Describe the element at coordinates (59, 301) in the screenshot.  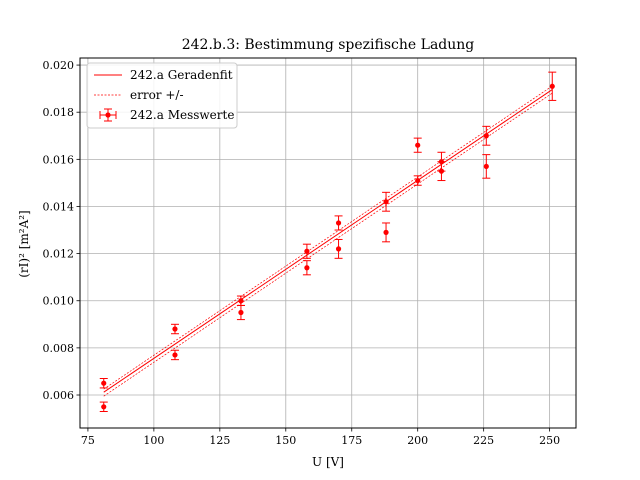
I see `y-tick-label: 0.010` at that location.